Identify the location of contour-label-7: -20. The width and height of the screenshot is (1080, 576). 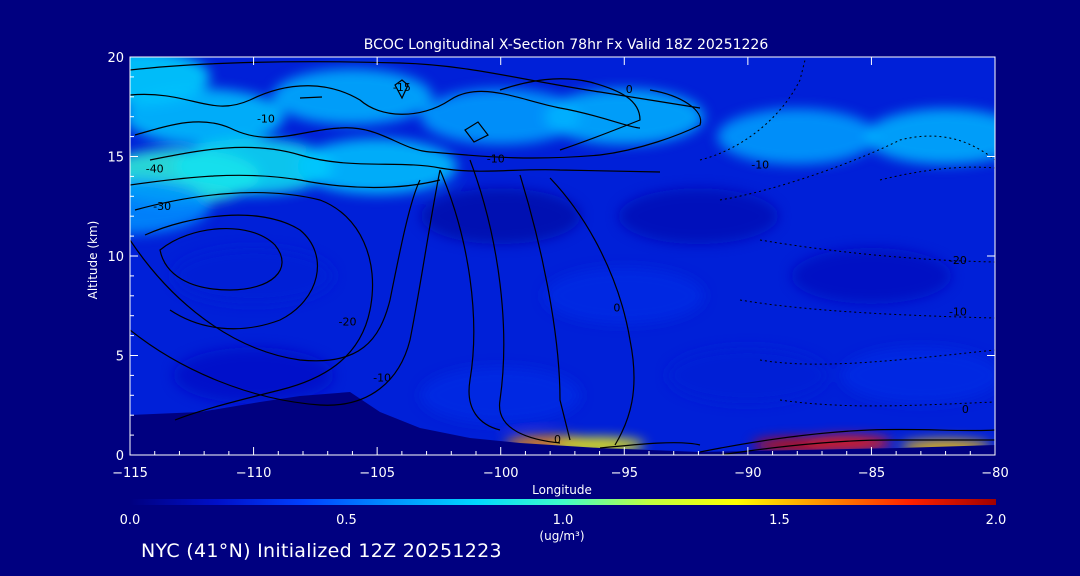
(348, 322).